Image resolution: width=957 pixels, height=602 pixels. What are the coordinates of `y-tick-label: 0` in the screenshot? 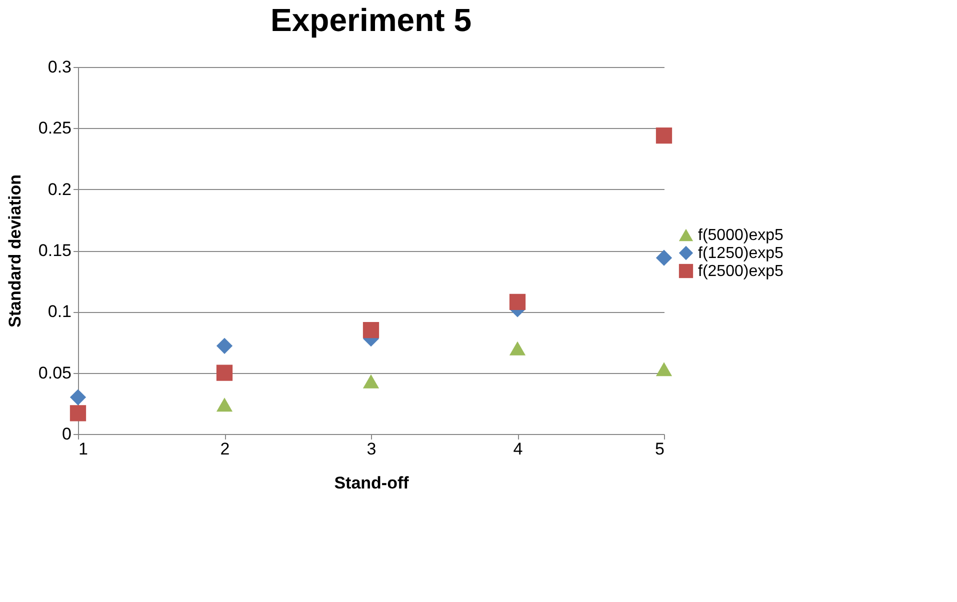 It's located at (67, 434).